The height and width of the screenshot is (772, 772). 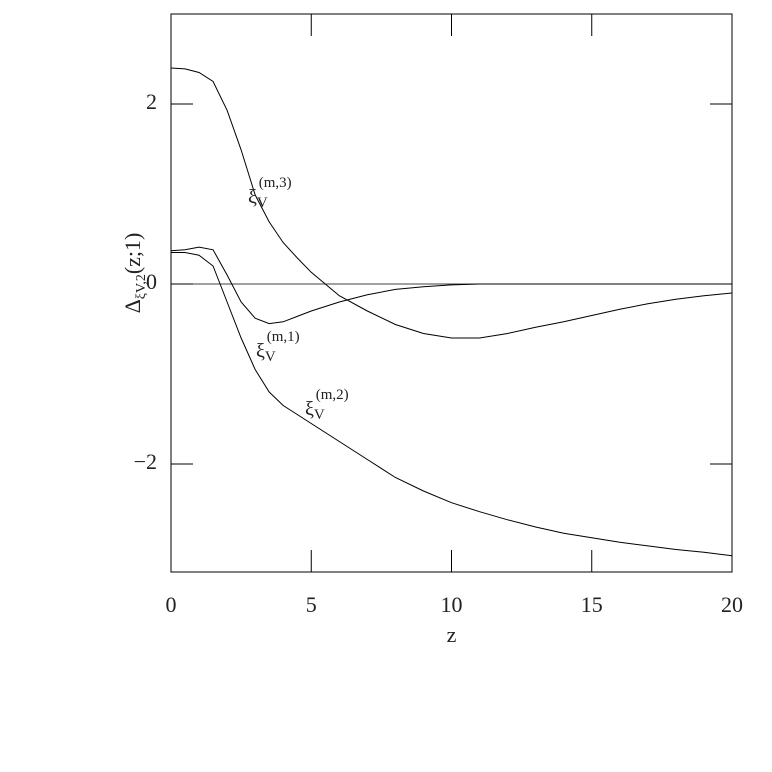 I want to click on series-label: ξV (m,2), so click(x=327, y=405).